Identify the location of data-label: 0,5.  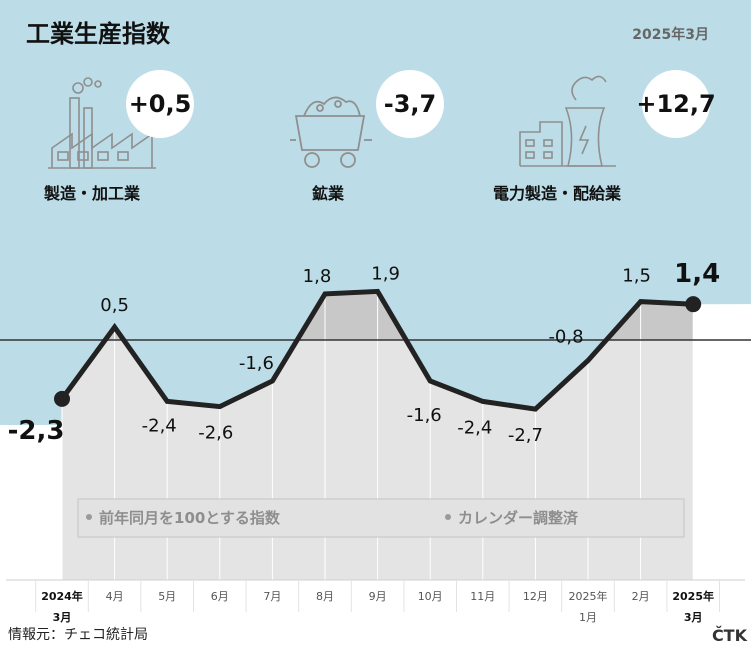
(114, 305).